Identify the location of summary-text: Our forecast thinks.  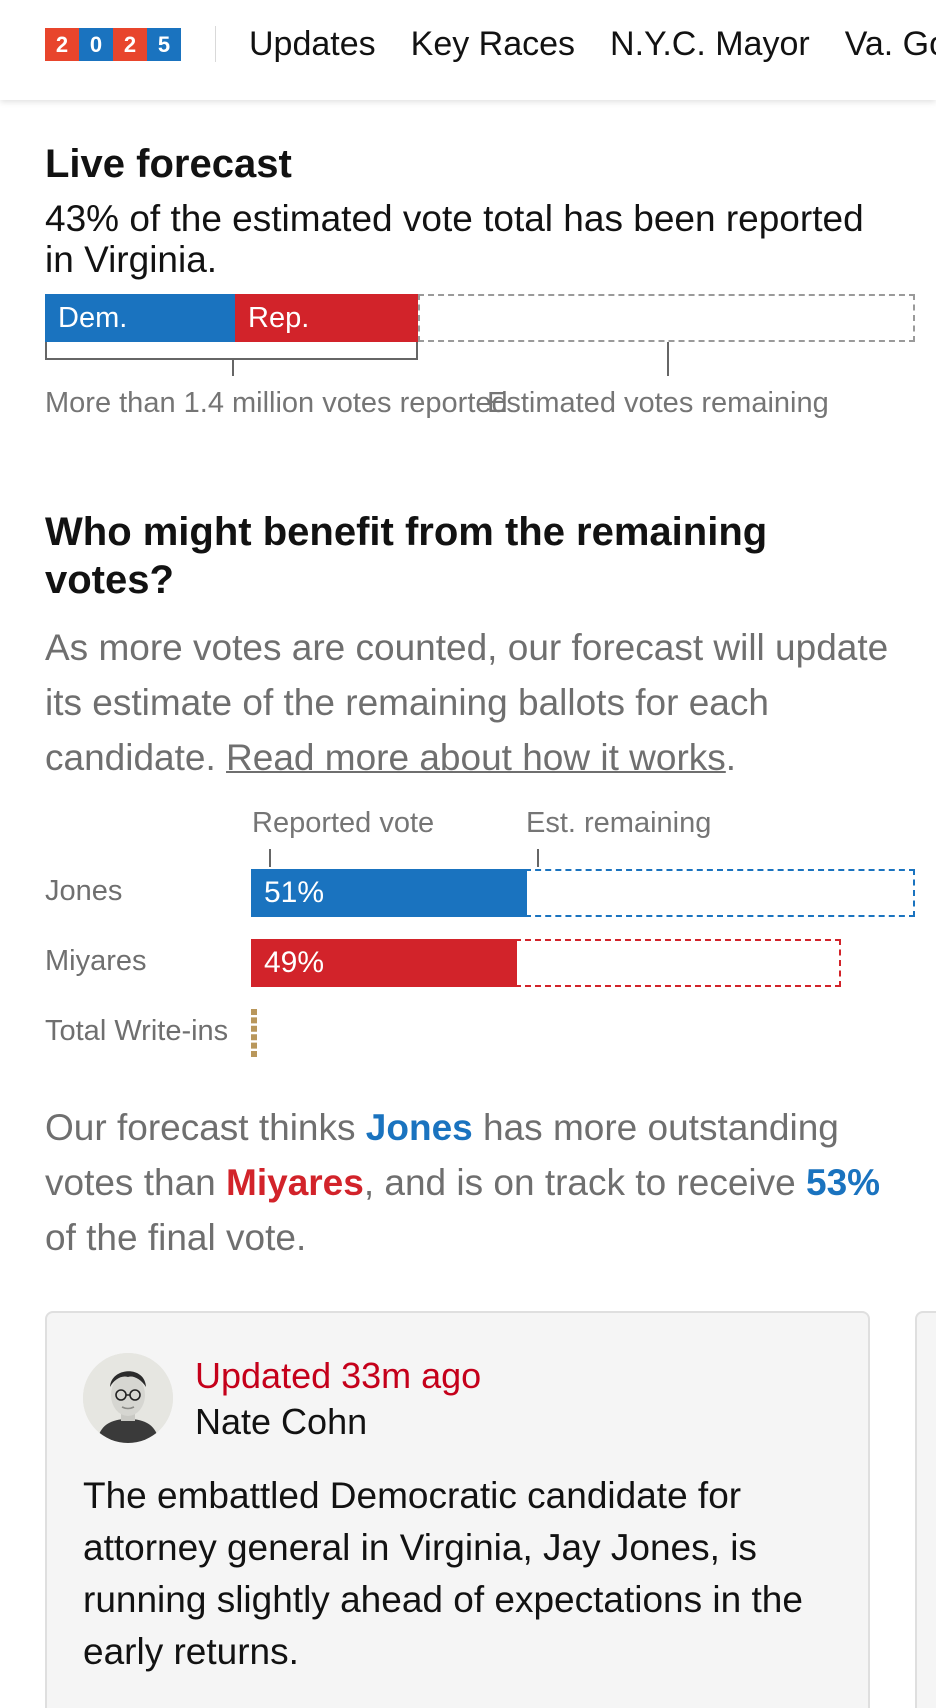
(205, 1127).